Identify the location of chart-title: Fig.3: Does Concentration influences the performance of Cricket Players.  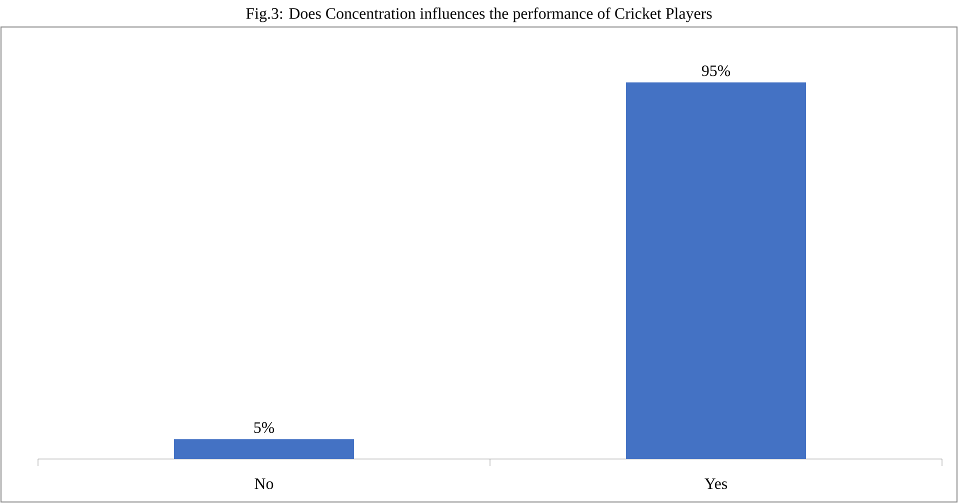
(479, 15).